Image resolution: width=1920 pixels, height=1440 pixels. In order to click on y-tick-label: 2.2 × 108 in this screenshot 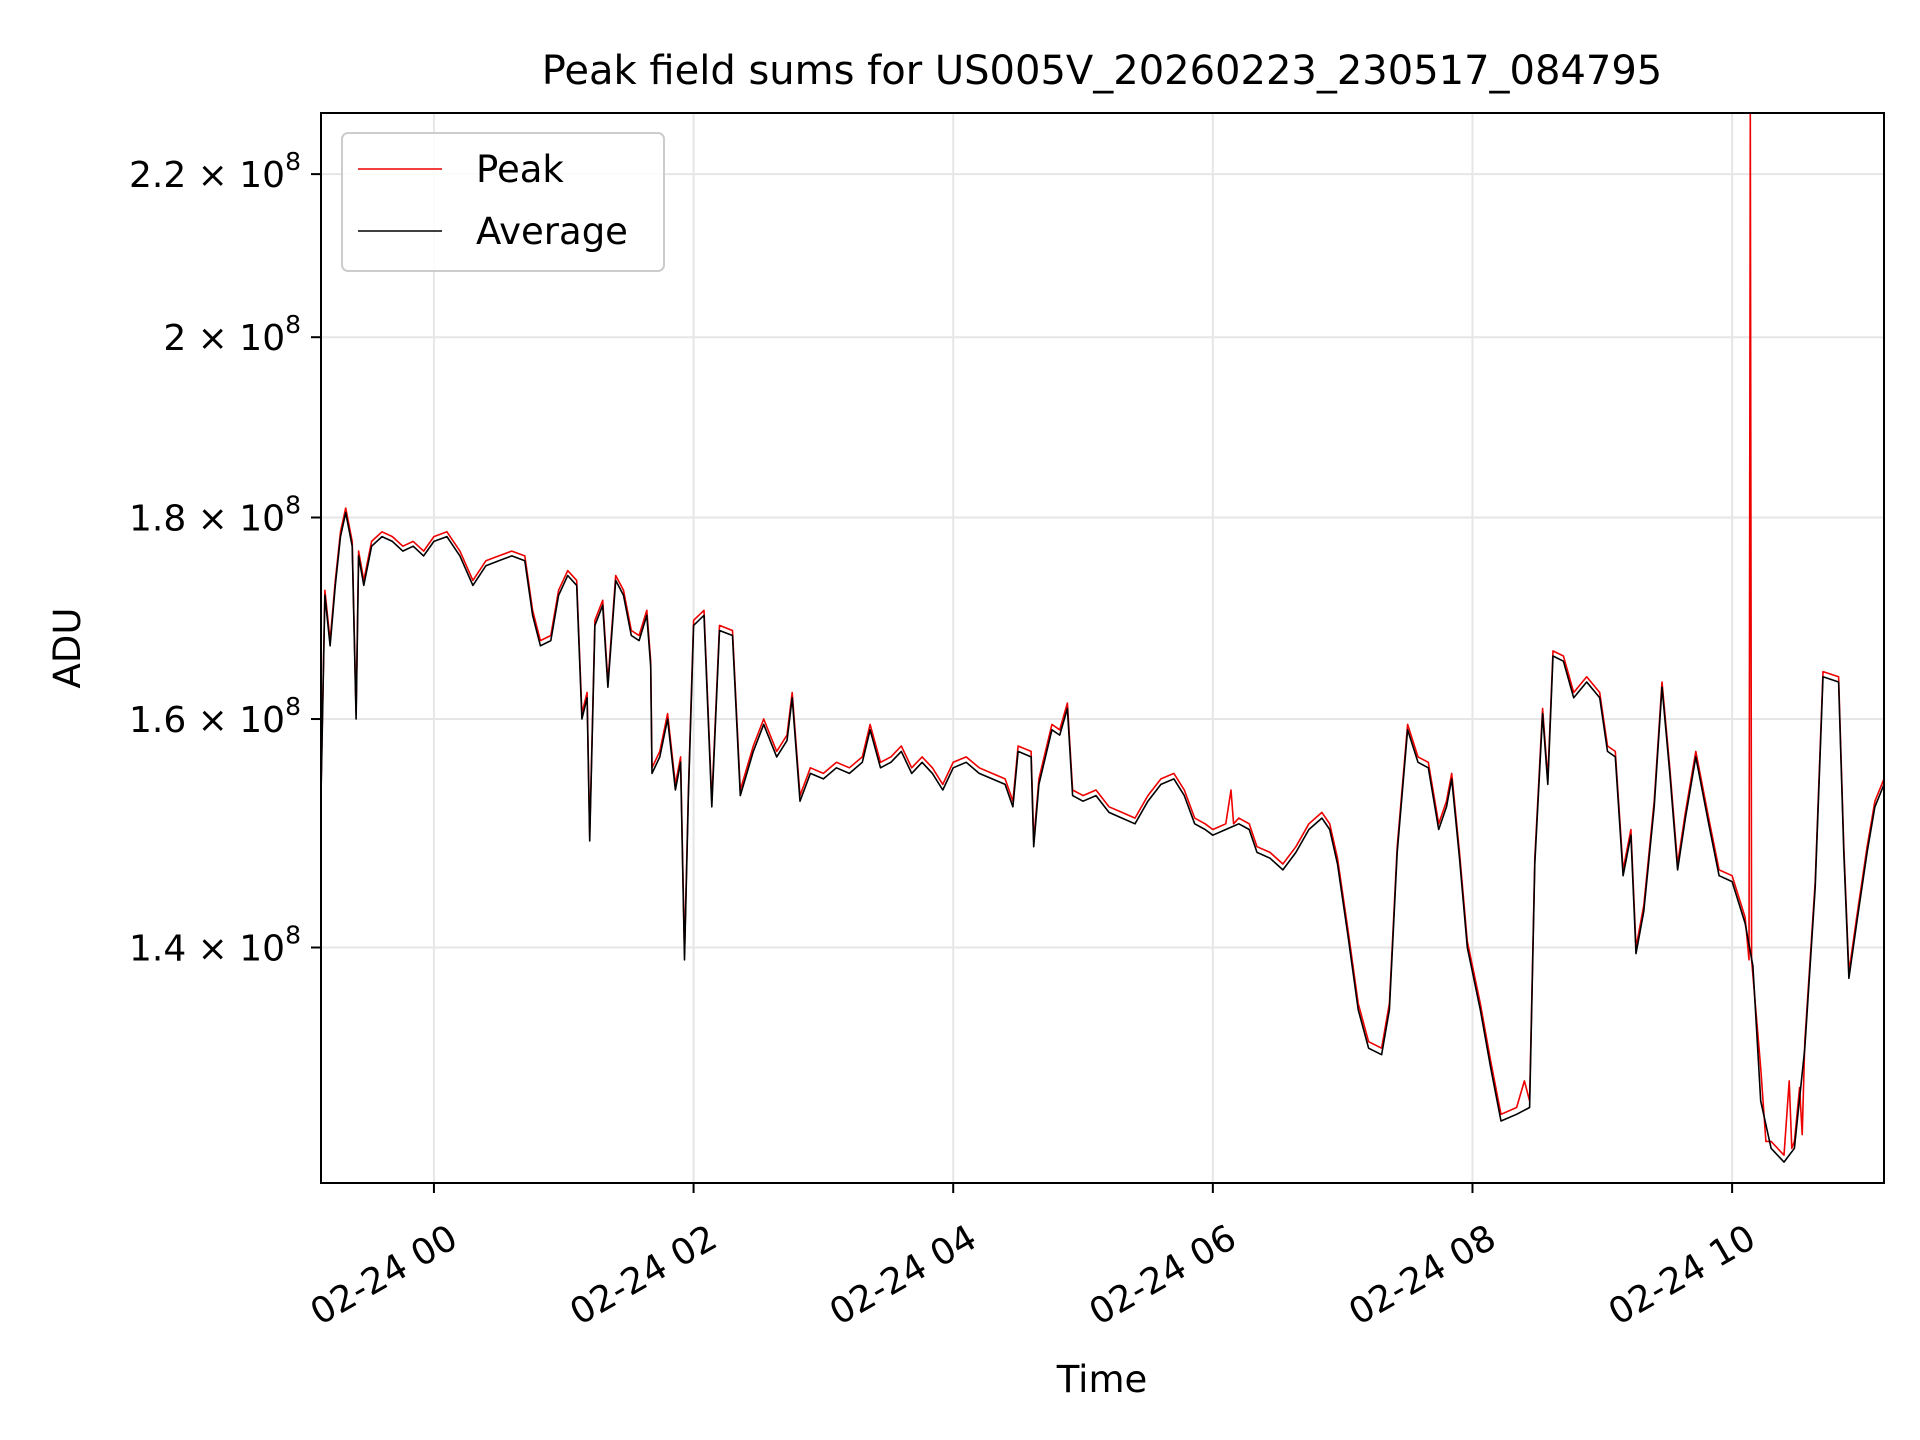, I will do `click(215, 171)`.